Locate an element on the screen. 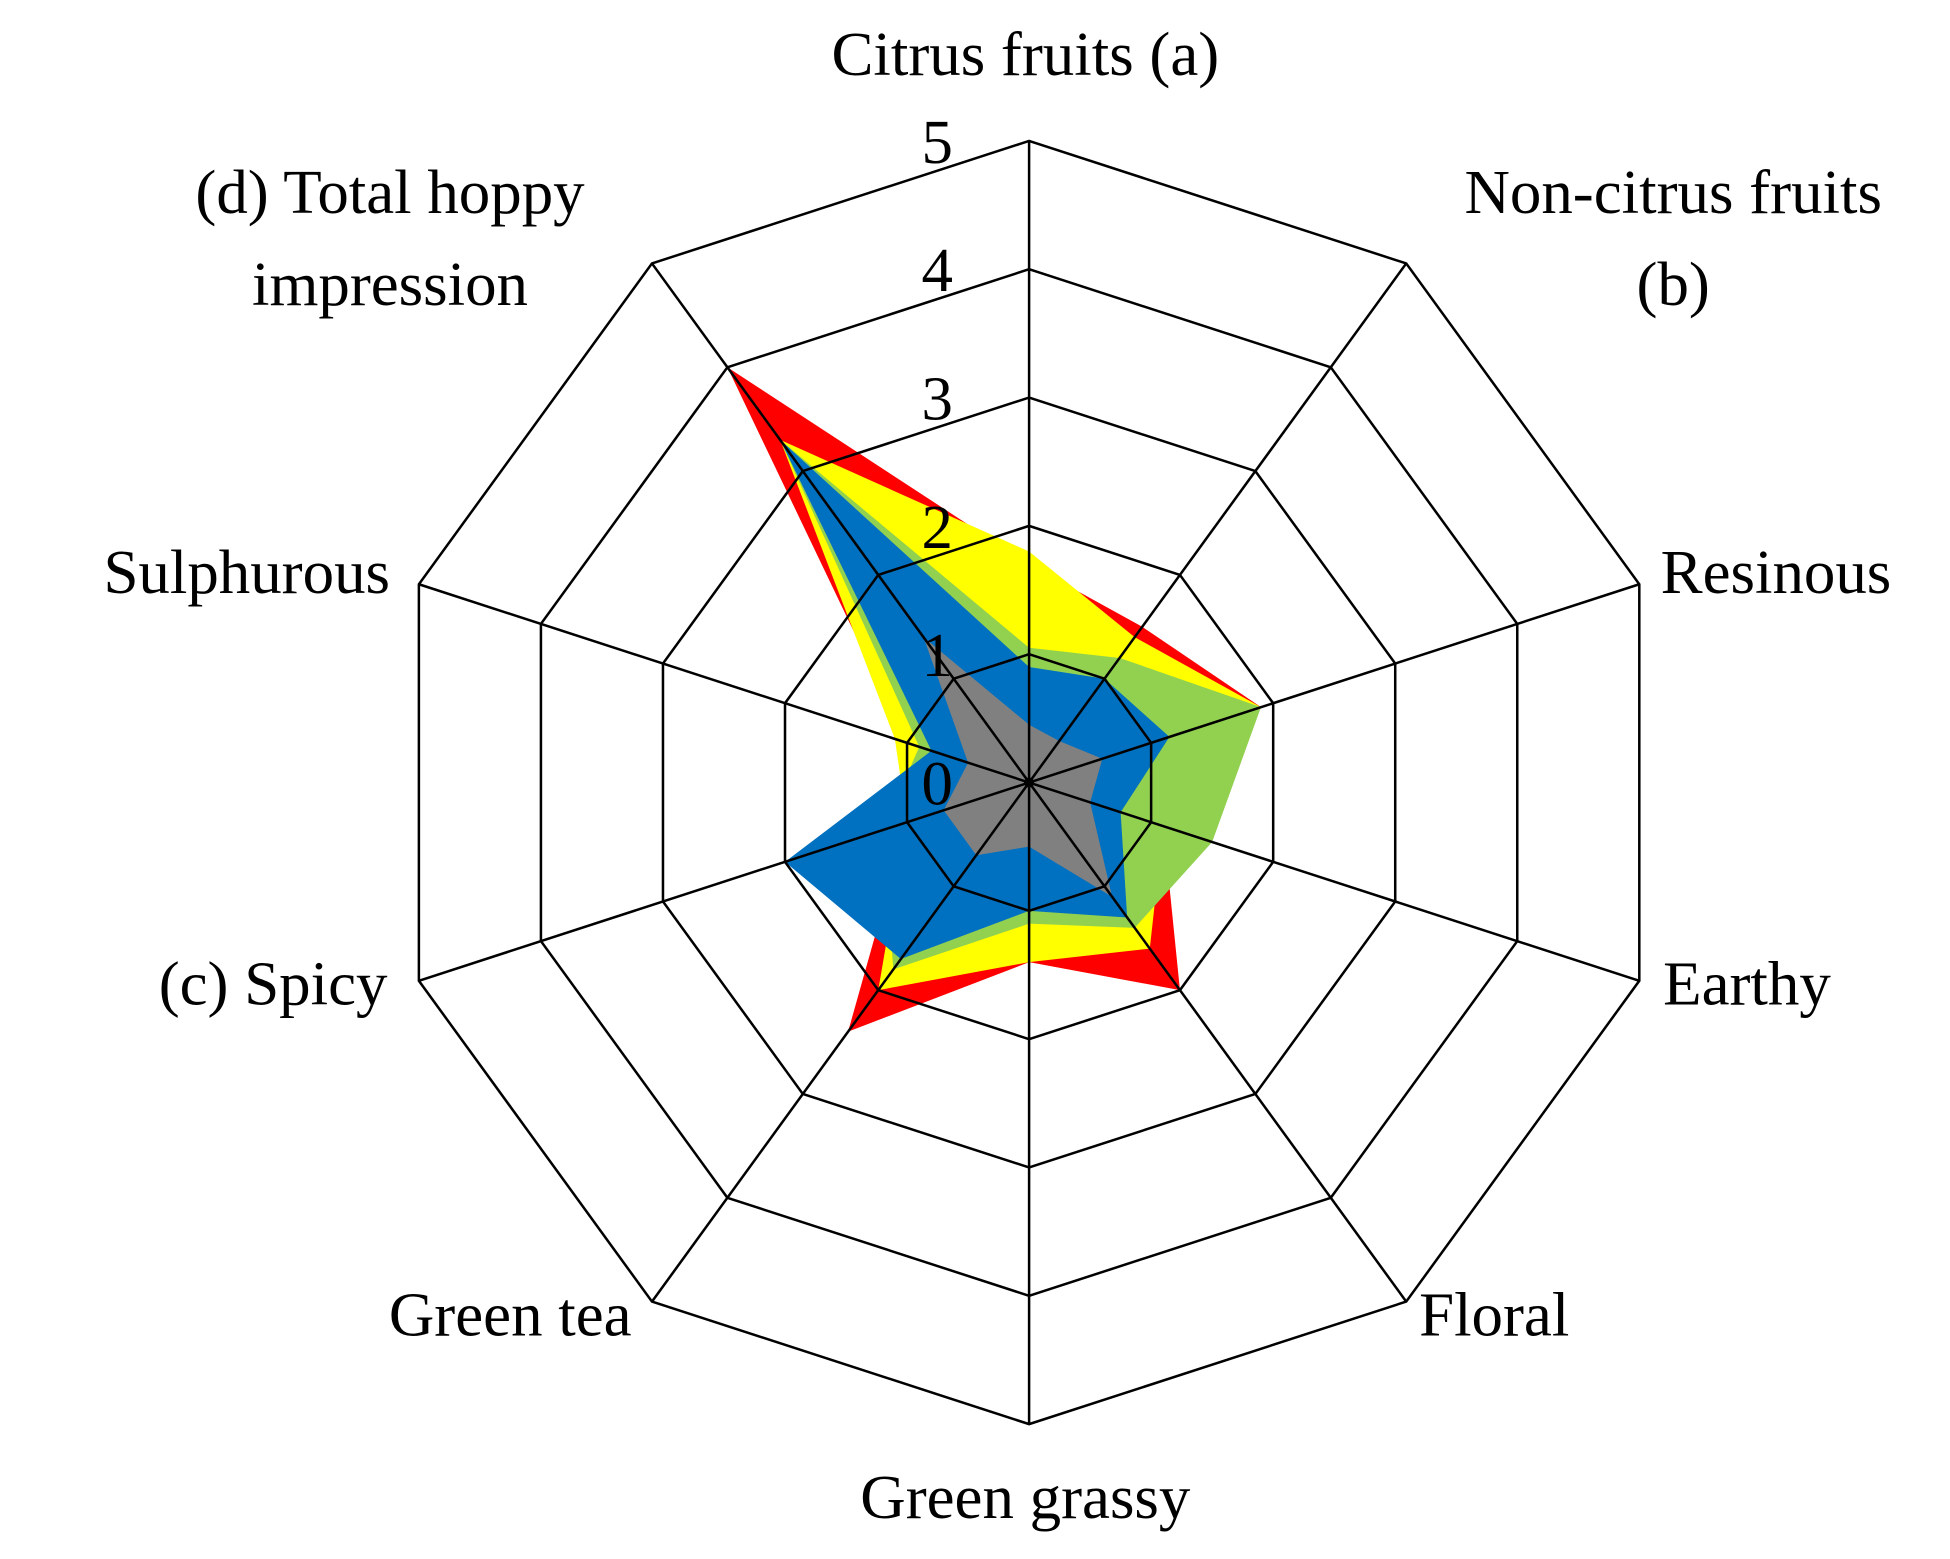  category-label: impression is located at coordinates (390, 284).